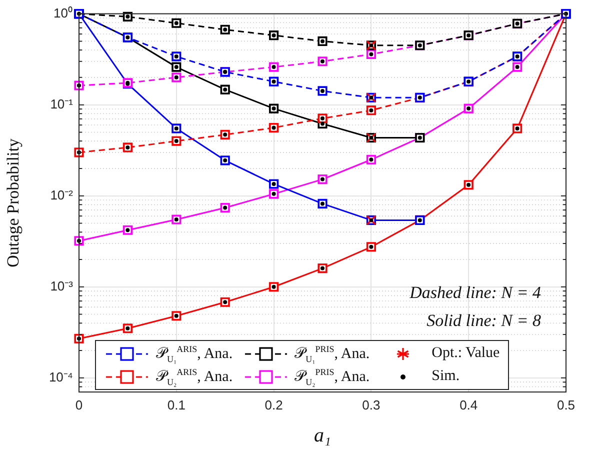  I want to click on y-axis-title: Outage Probability, so click(13, 203).